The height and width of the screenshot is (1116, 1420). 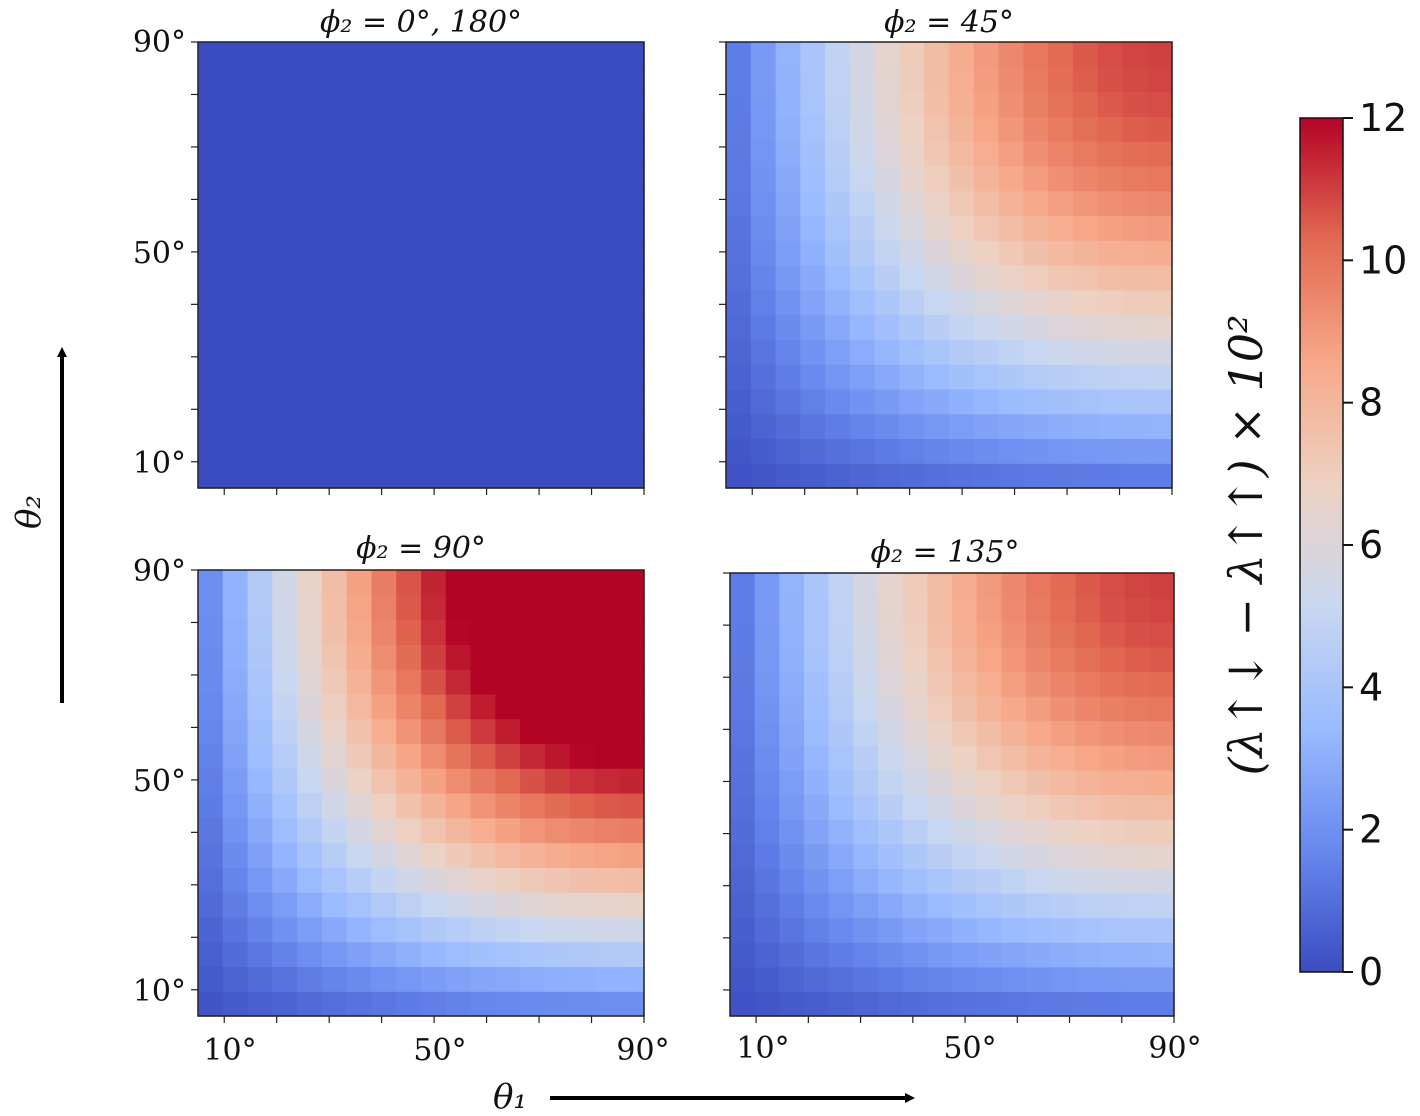 I want to click on colorbar-tick-label: 8, so click(x=1371, y=403).